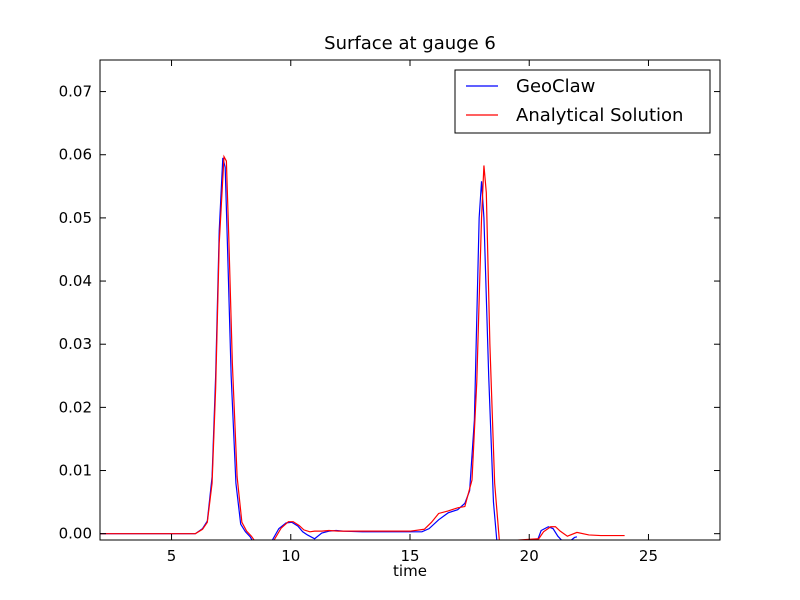  I want to click on x-tick-label: 5, so click(172, 556).